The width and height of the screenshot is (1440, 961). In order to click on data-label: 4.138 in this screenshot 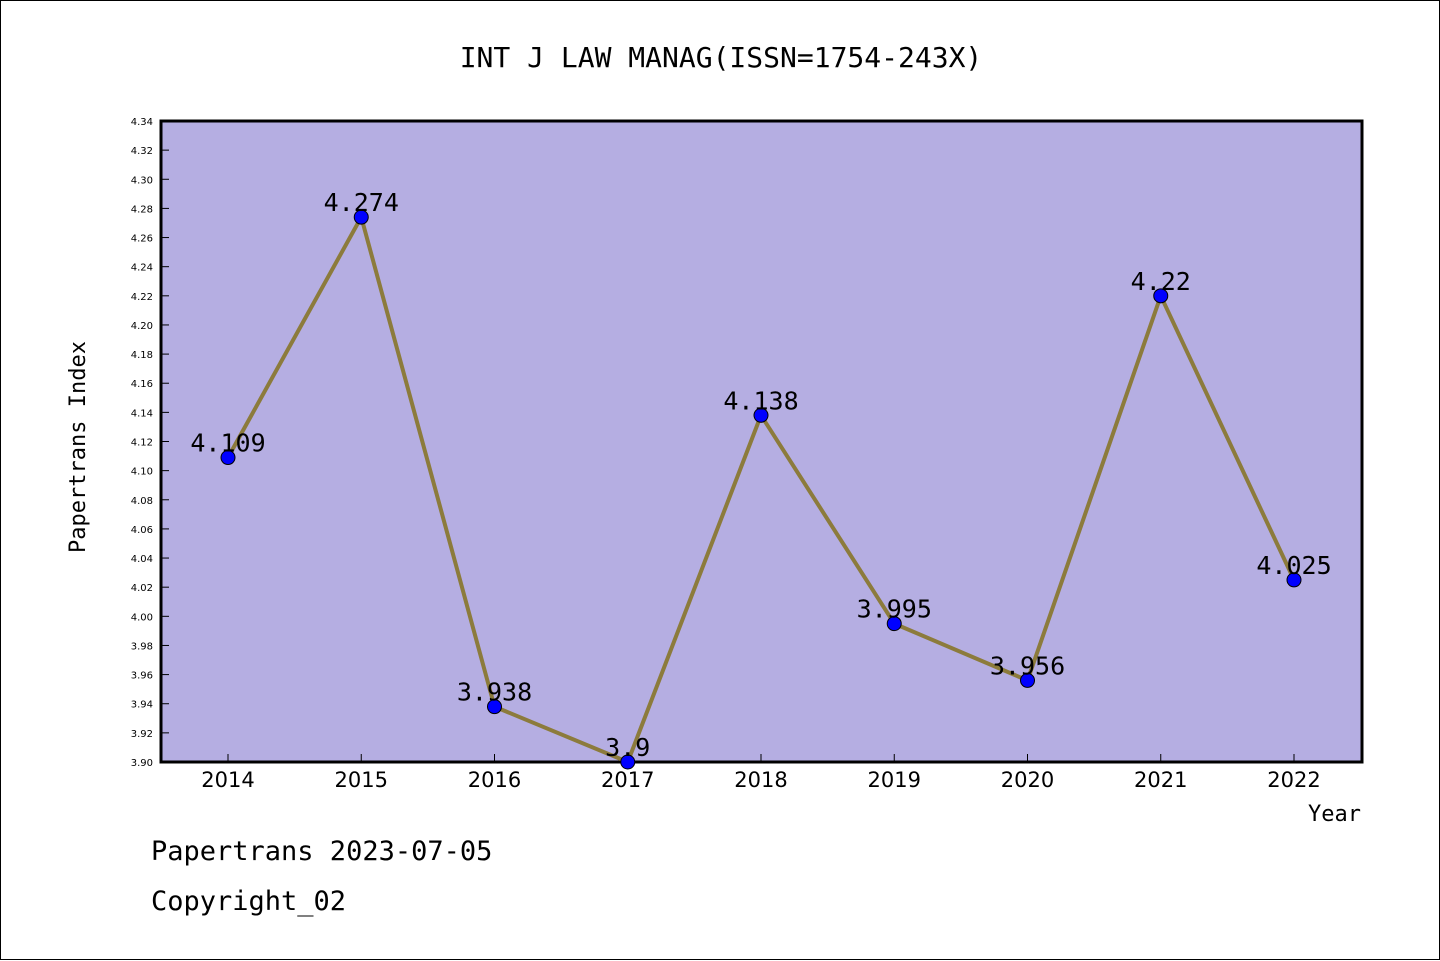, I will do `click(760, 400)`.